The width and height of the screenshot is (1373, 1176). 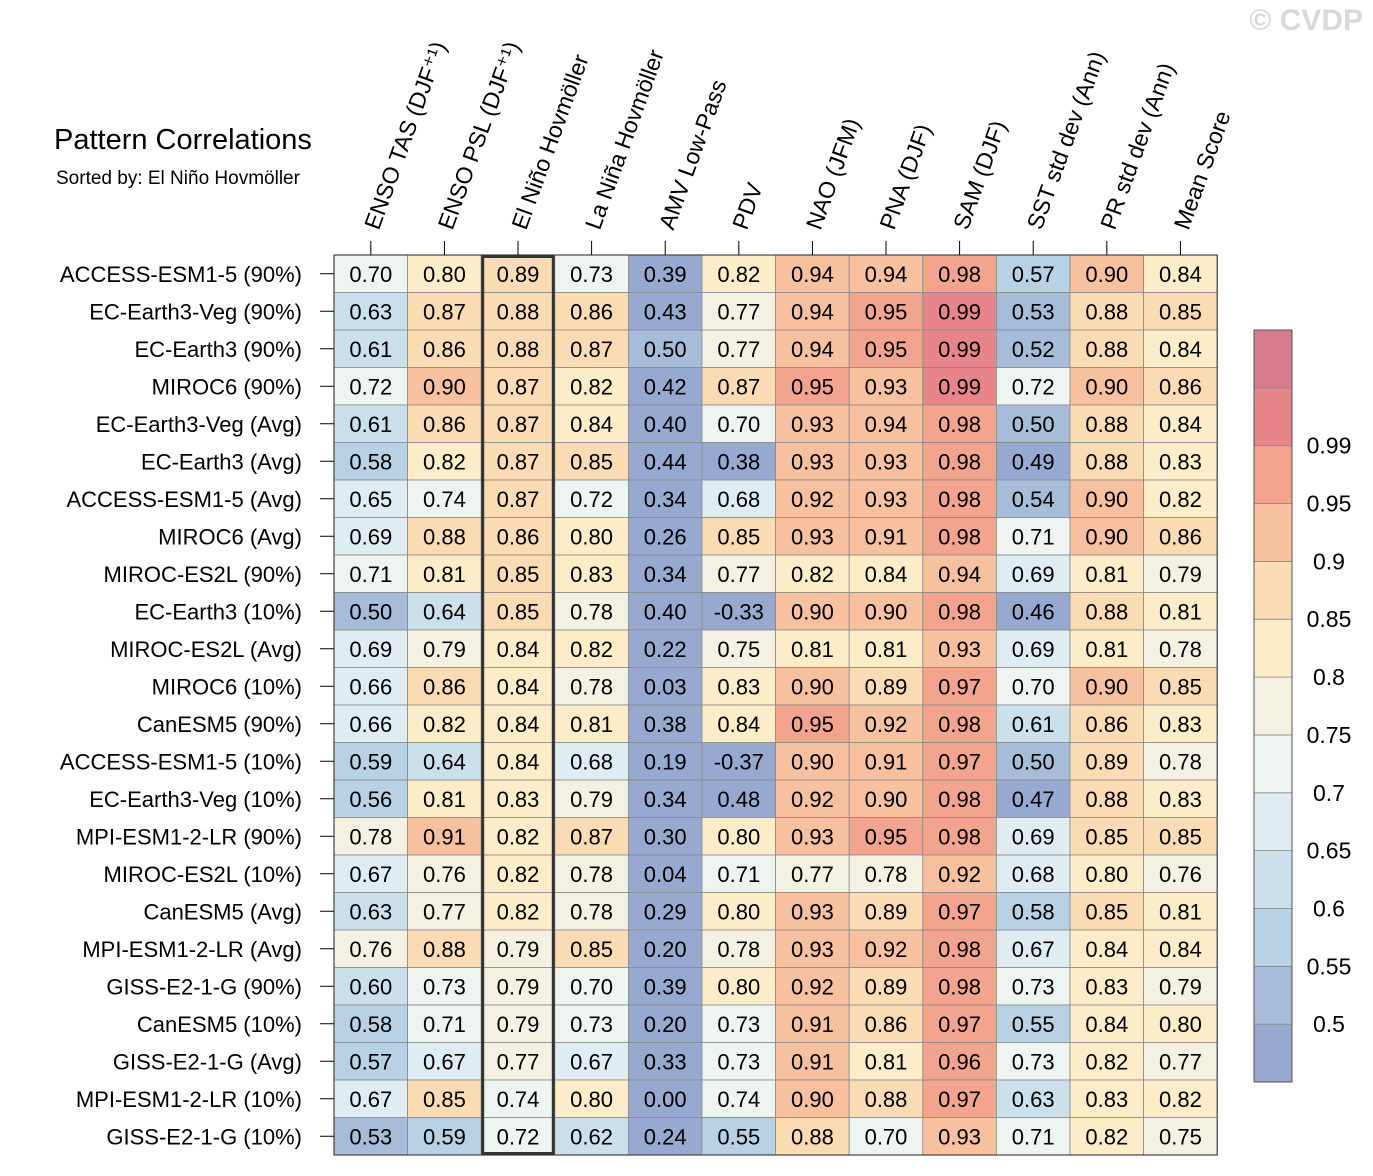 I want to click on column-label: PR std dev (Ann), so click(x=1137, y=145).